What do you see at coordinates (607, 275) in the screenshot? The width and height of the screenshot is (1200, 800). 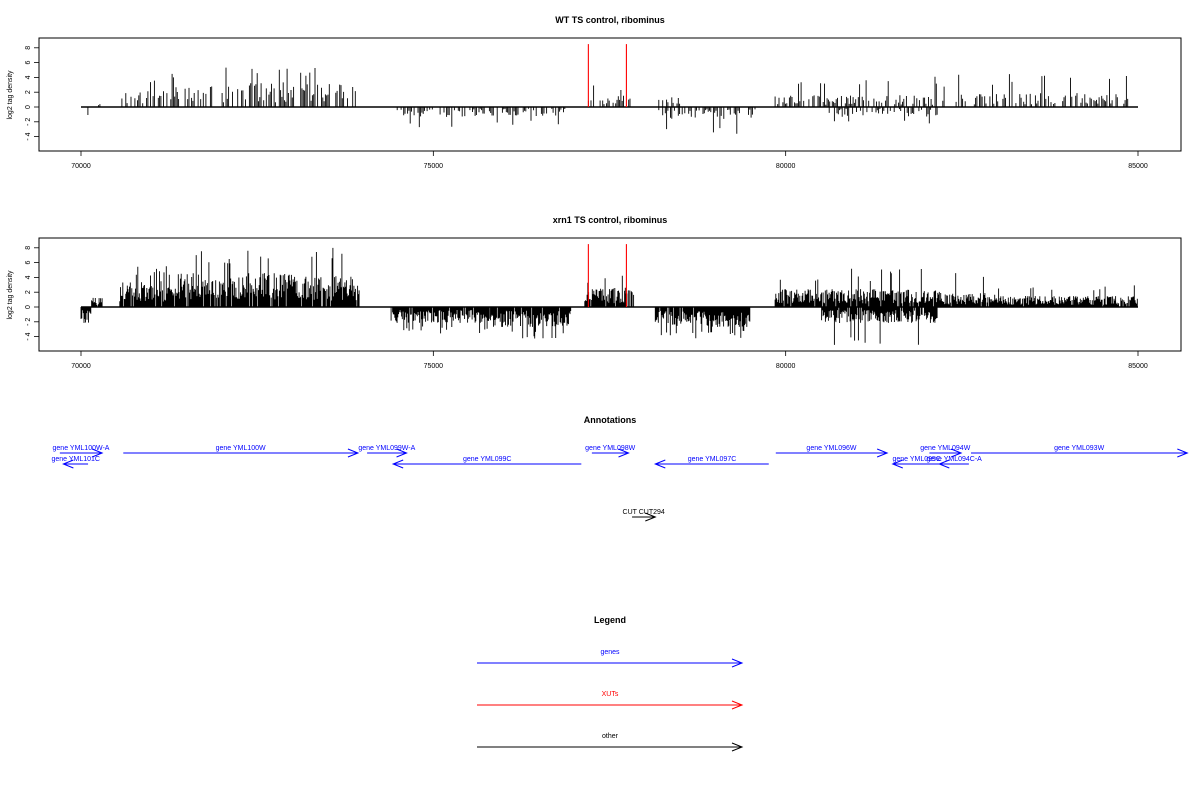 I see `xrn1-xut-markers` at bounding box center [607, 275].